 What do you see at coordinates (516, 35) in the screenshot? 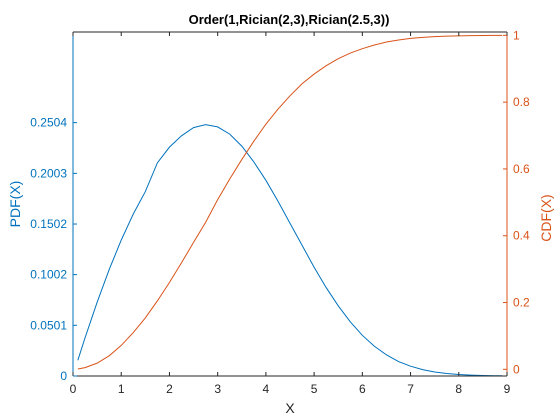
I see `y-right-tick-label: 1` at bounding box center [516, 35].